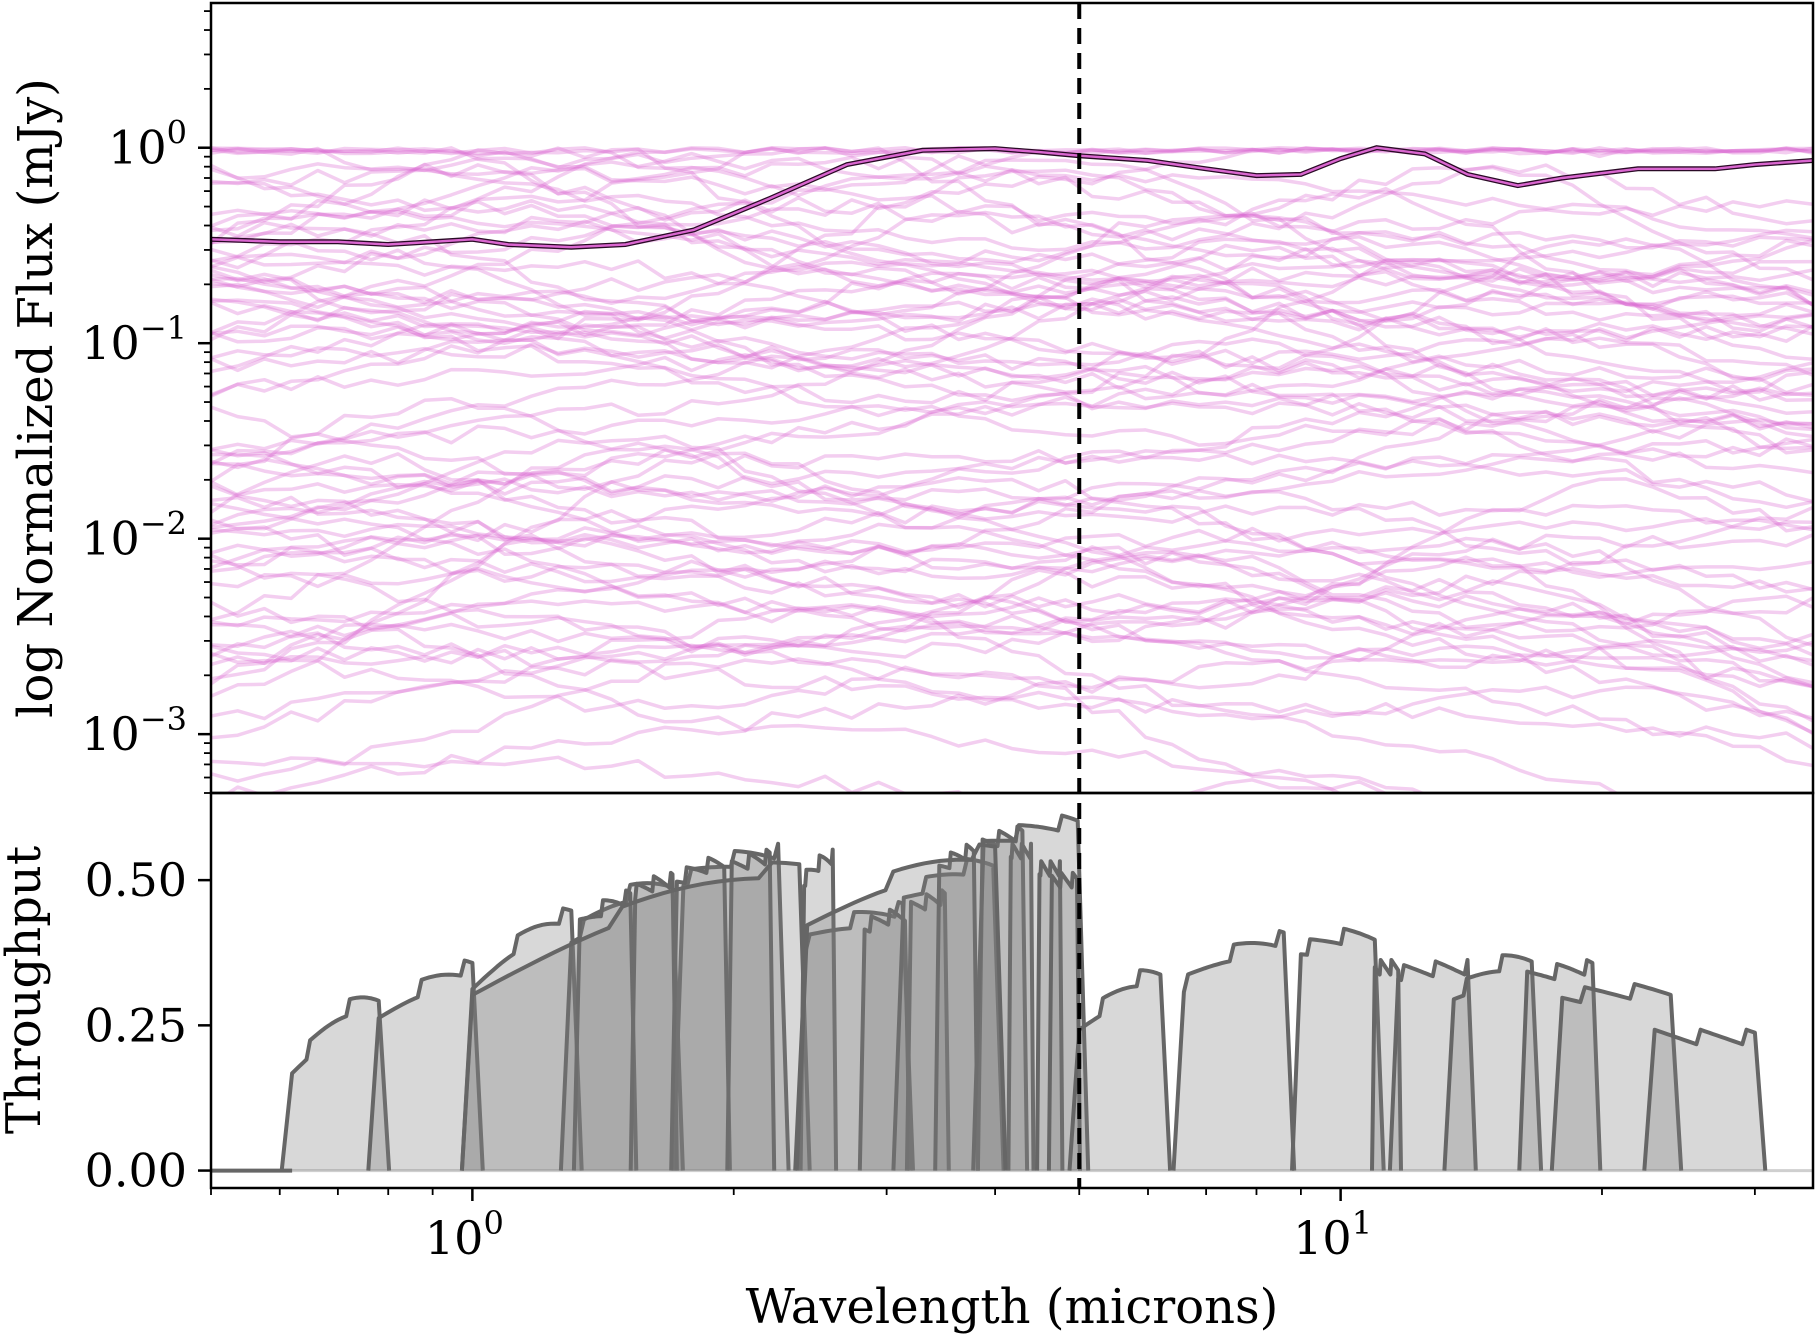 This screenshot has width=1816, height=1335. Describe the element at coordinates (464, 1234) in the screenshot. I see `x-tick-label: 10⁰` at that location.